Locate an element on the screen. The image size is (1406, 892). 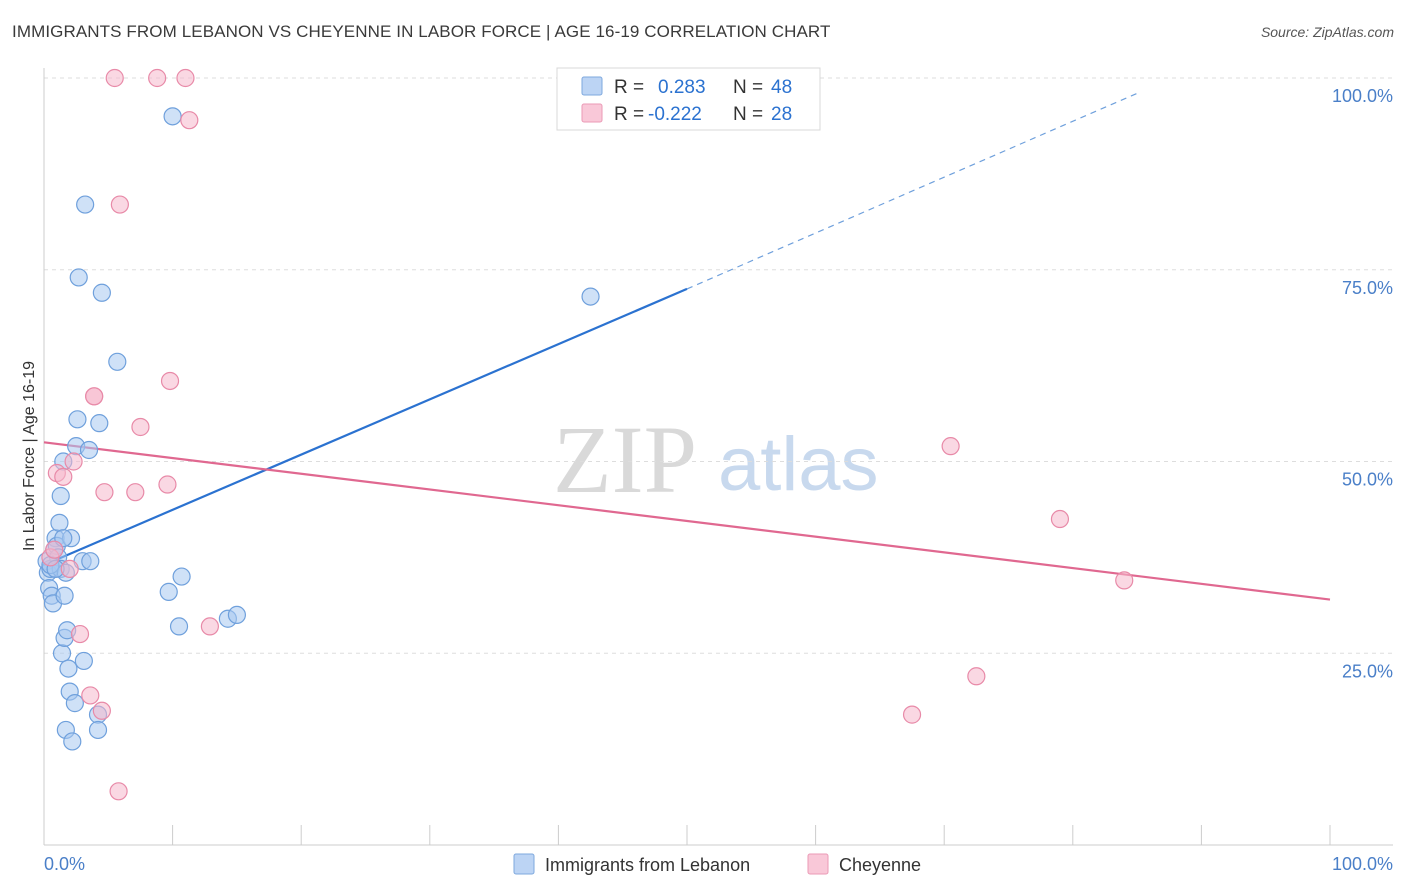
y-axis-label: In Labor Force | Age 16-19 is located at coordinates (29, 456).